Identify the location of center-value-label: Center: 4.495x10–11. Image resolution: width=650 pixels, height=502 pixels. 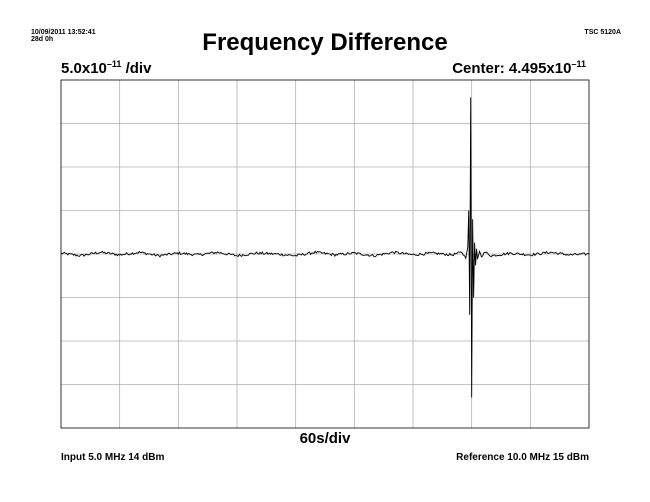
(519, 69).